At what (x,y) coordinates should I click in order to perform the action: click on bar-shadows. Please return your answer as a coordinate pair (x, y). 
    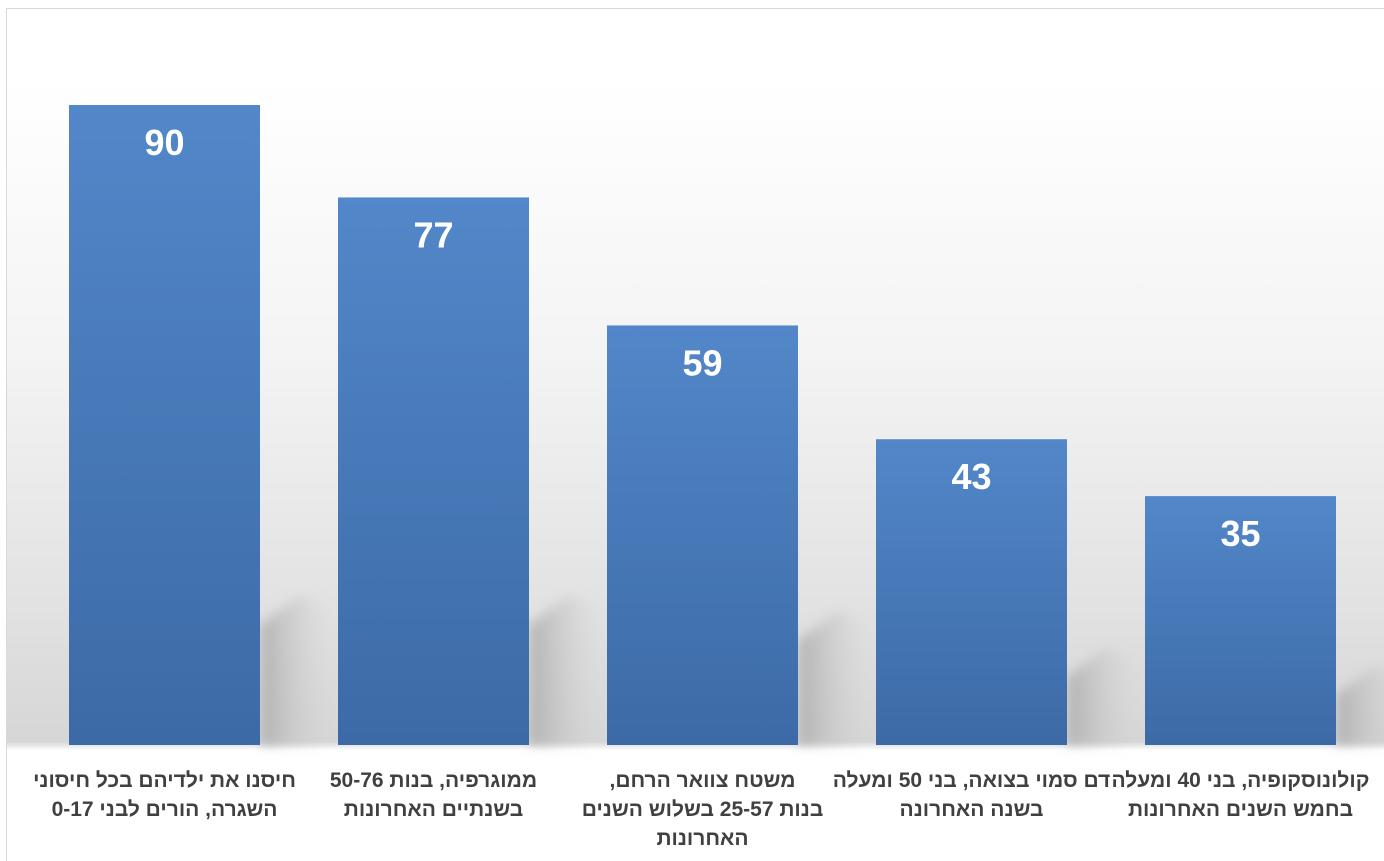
    Looking at the image, I should click on (822, 670).